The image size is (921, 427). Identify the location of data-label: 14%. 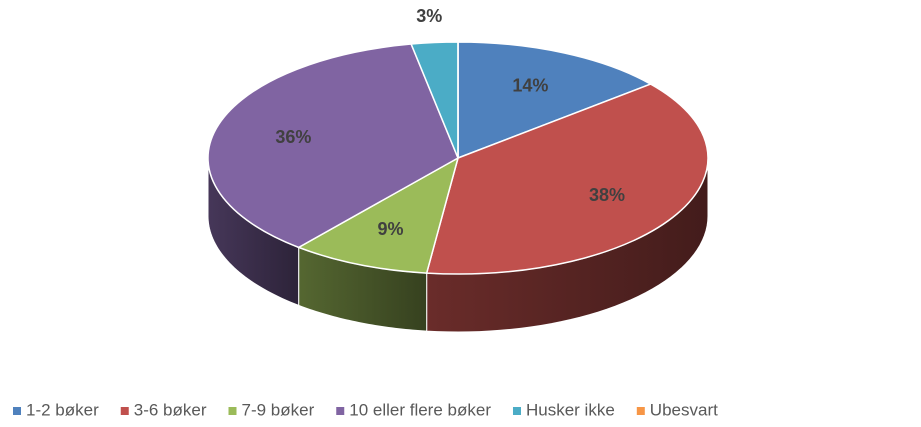
(530, 85).